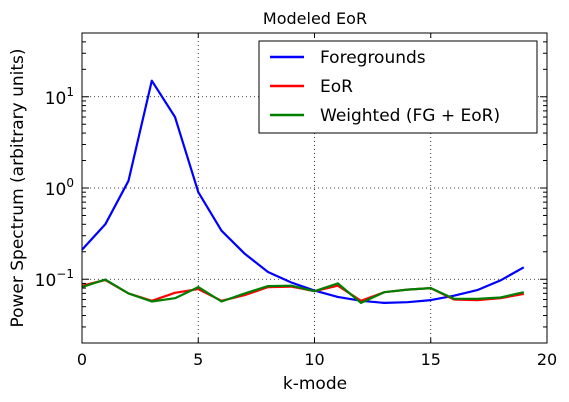 This screenshot has width=569, height=402. I want to click on x-axis-label: k-mode, so click(315, 384).